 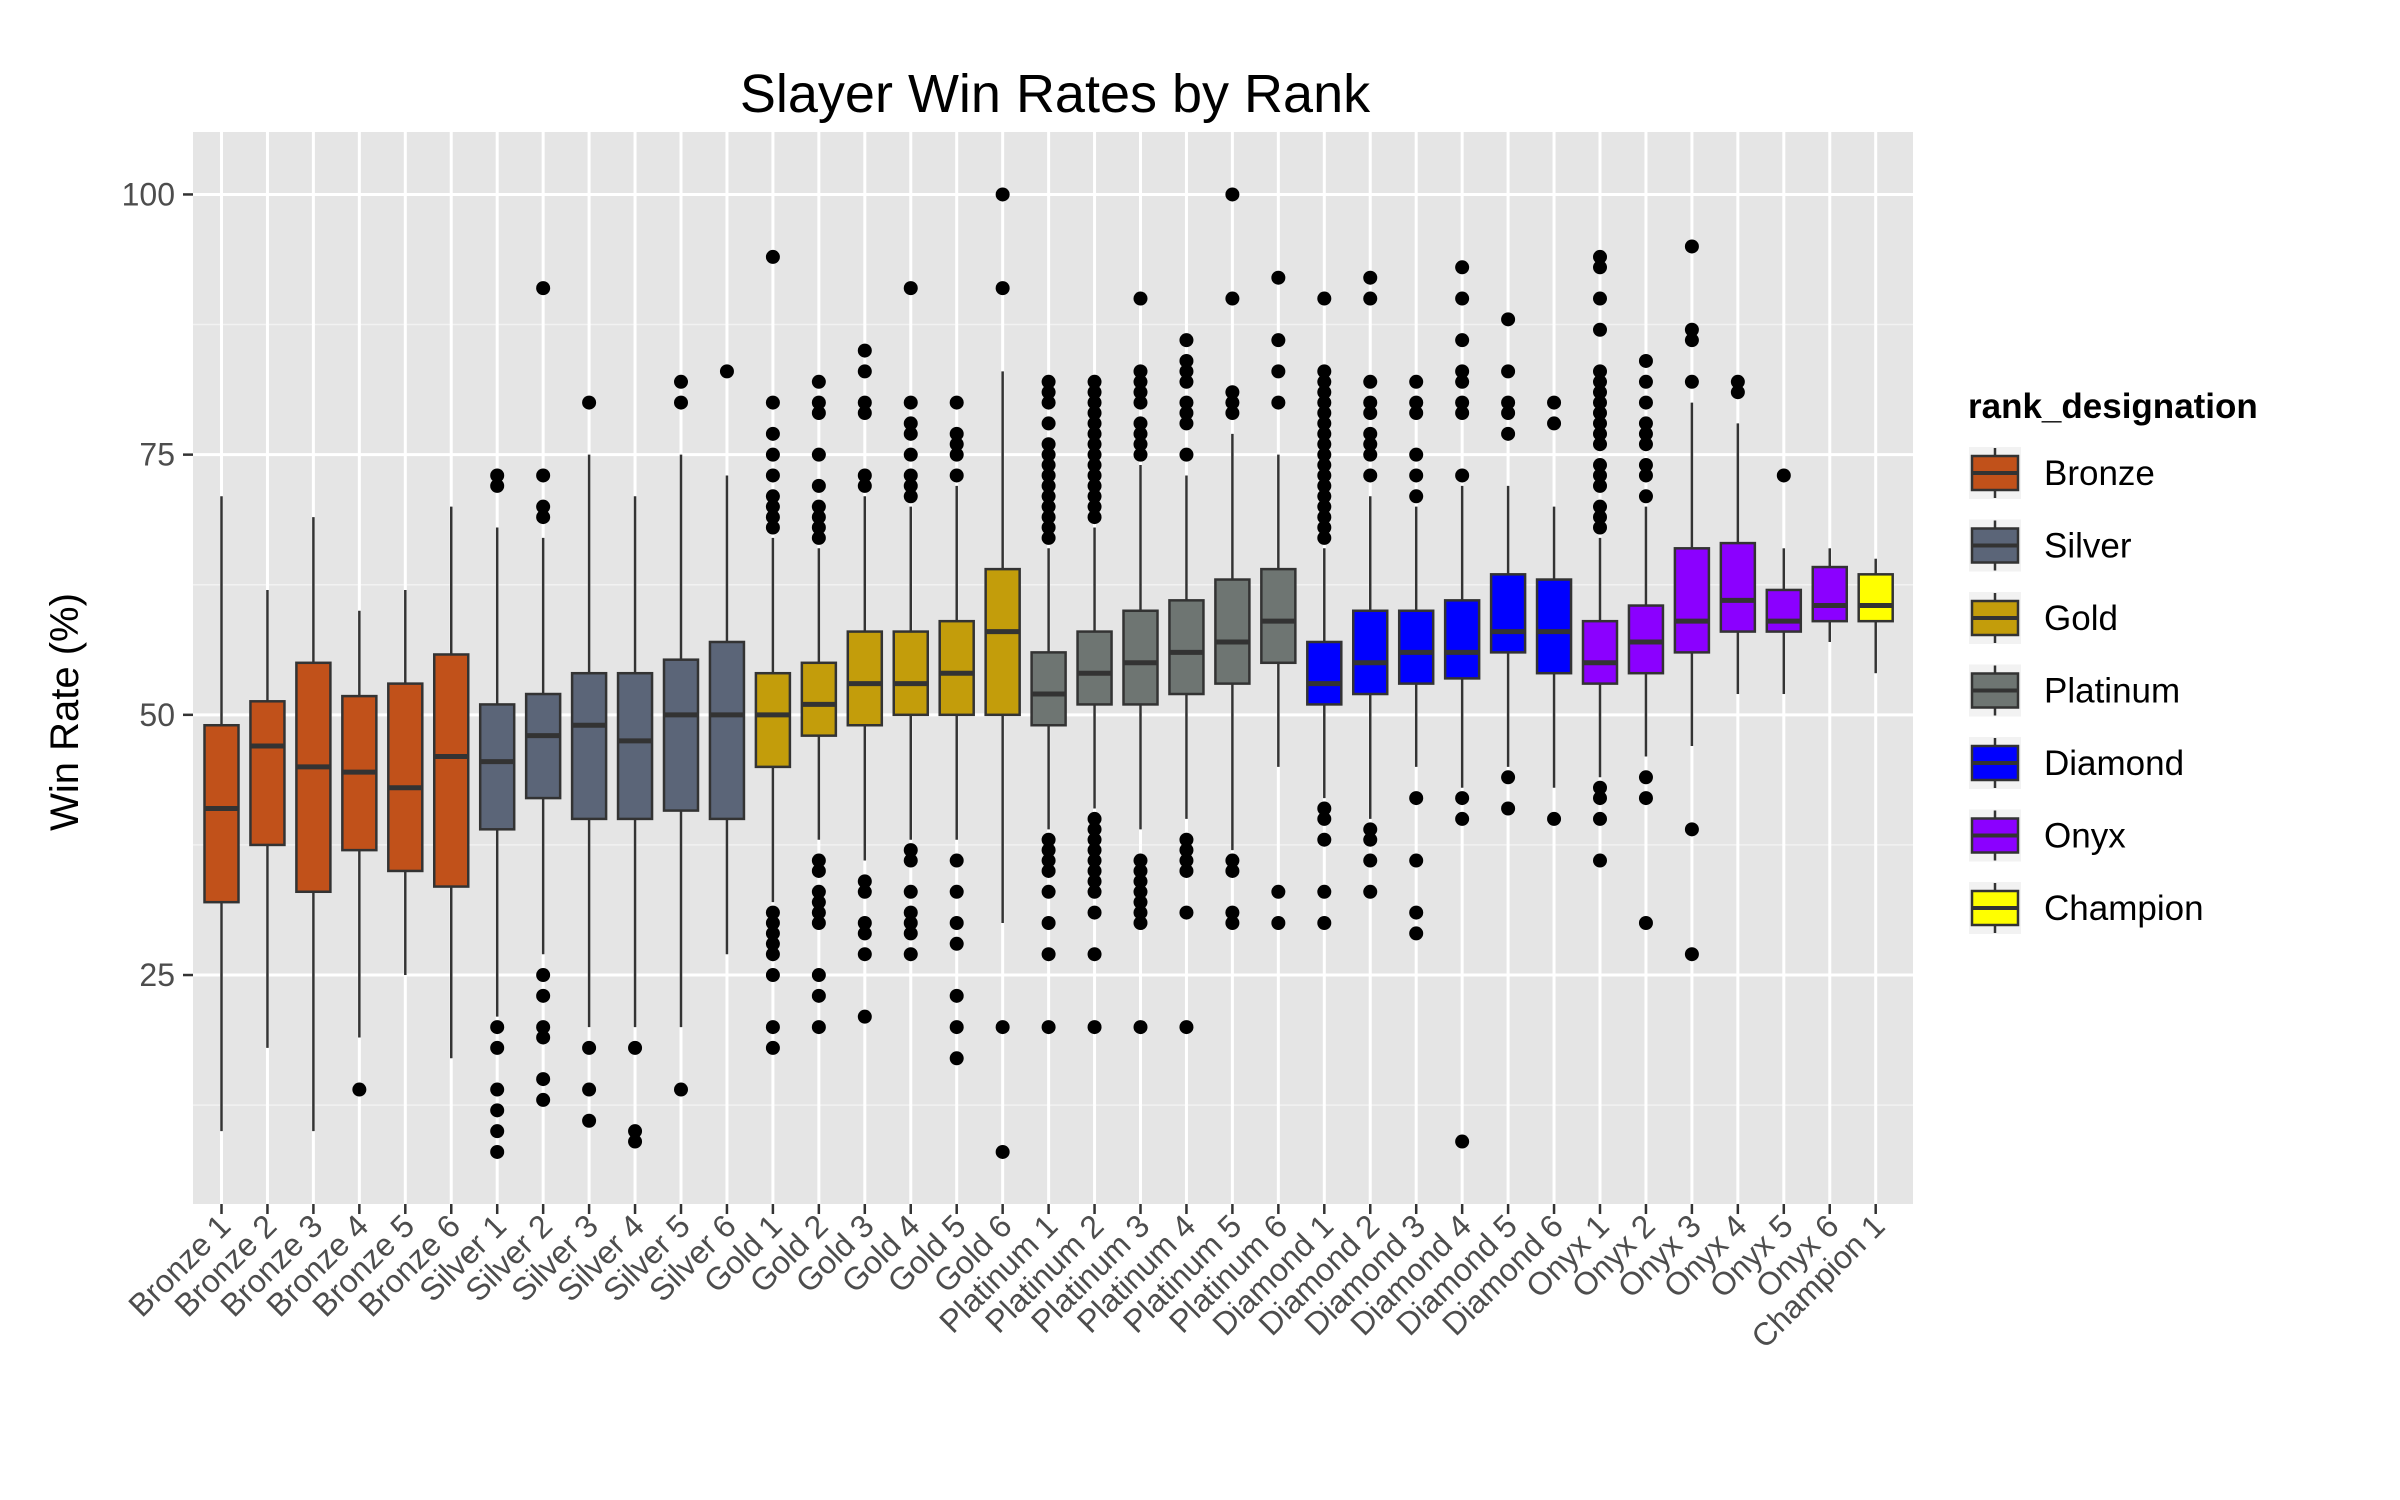 What do you see at coordinates (157, 455) in the screenshot?
I see `y-tick-label: 75` at bounding box center [157, 455].